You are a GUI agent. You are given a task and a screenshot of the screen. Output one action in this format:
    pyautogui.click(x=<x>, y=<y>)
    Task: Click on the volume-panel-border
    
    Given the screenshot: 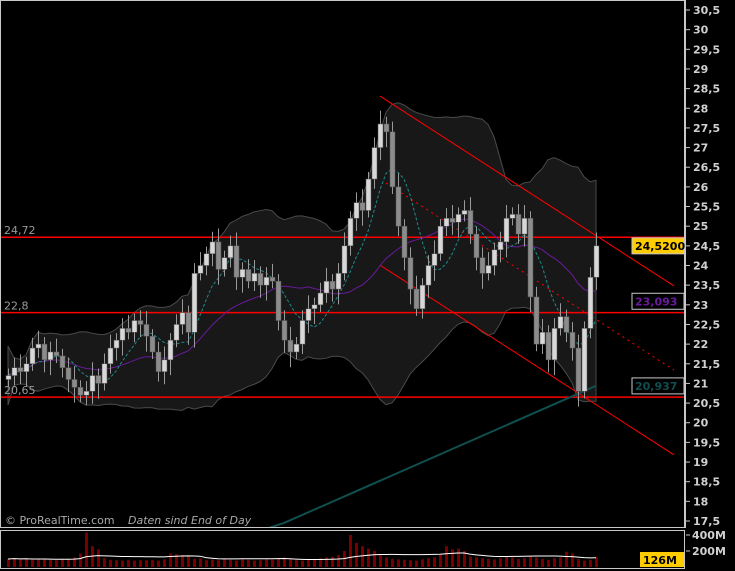 What is the action you would take?
    pyautogui.click(x=342, y=549)
    